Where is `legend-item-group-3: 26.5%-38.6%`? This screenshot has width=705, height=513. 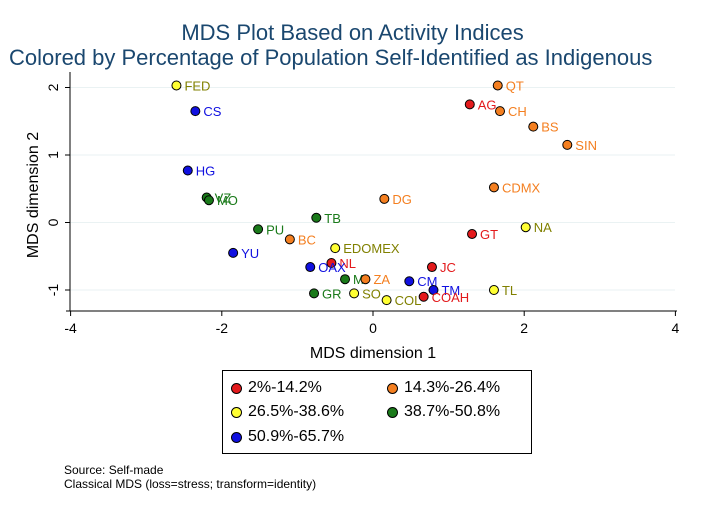 legend-item-group-3: 26.5%-38.6% is located at coordinates (287, 412).